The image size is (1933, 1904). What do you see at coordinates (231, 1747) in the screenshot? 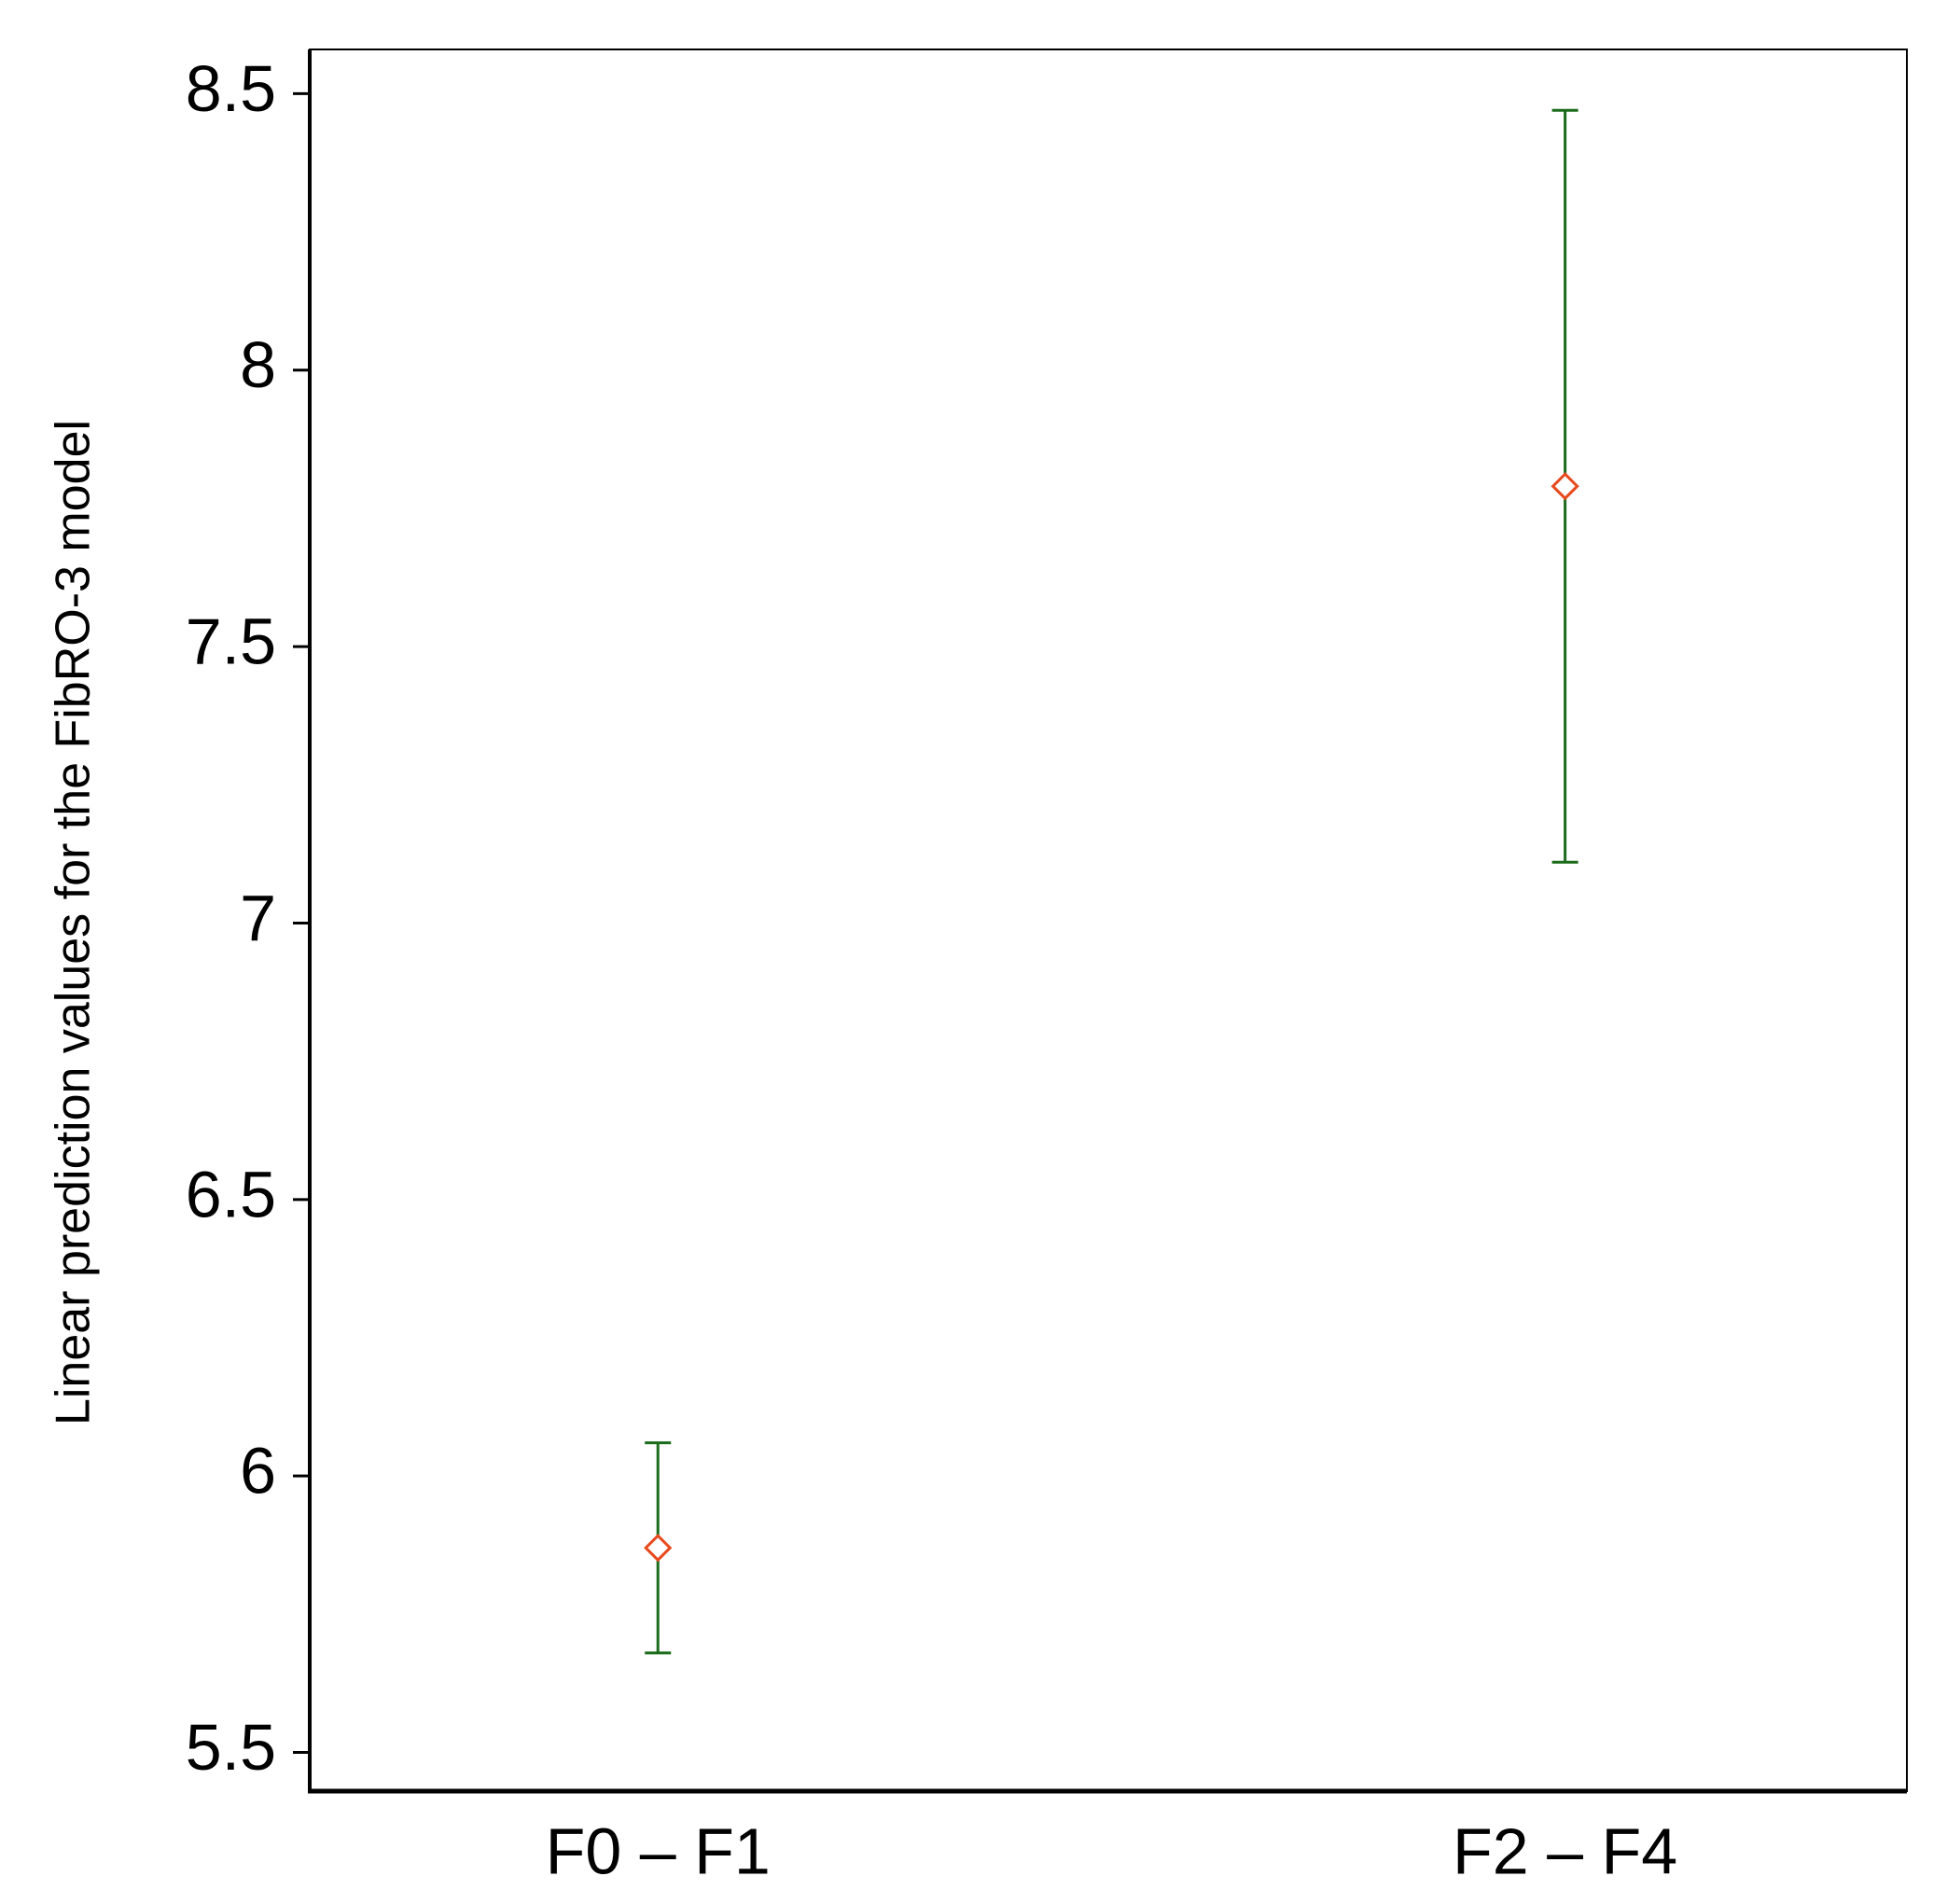
I see `y-tick-label: 5.5` at bounding box center [231, 1747].